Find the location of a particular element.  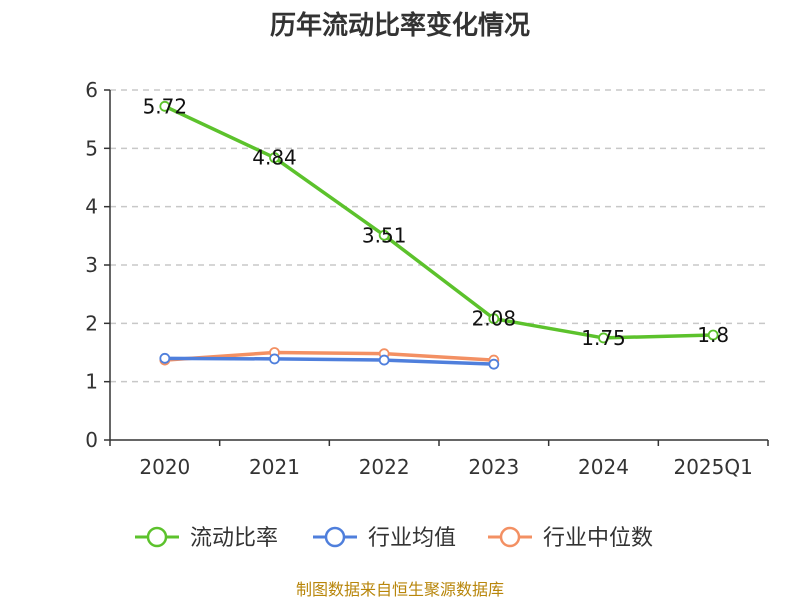

x-tick-label: 2022 is located at coordinates (384, 467).